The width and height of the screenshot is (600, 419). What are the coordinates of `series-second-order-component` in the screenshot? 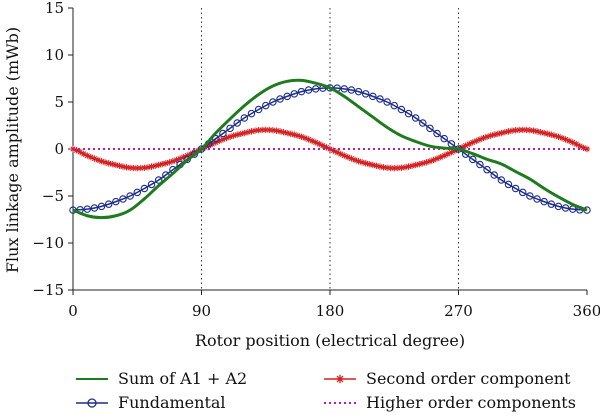 It's located at (330, 149).